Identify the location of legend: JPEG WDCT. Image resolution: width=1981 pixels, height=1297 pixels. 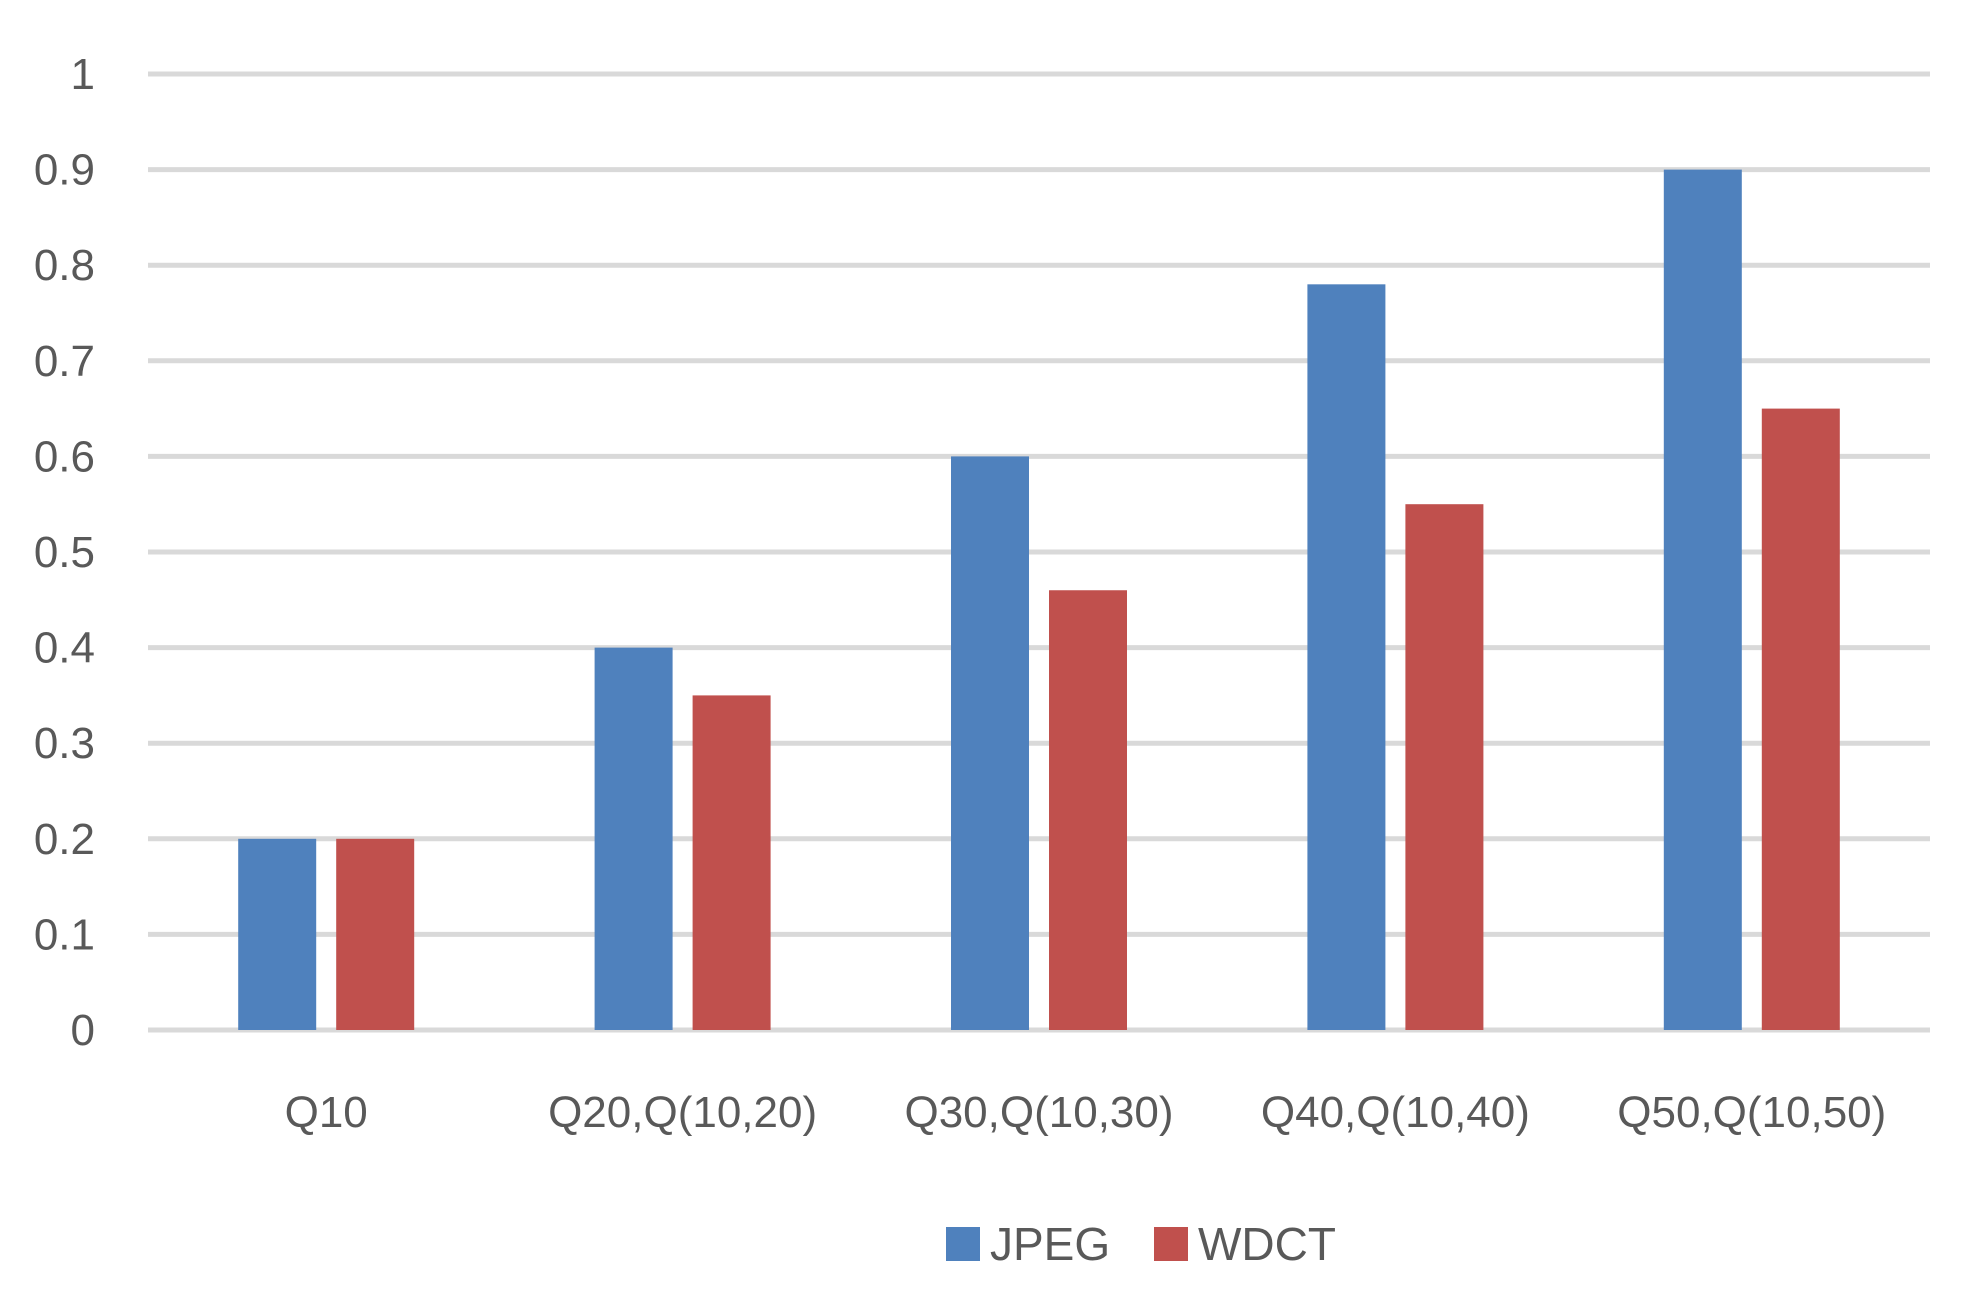
(1141, 1244).